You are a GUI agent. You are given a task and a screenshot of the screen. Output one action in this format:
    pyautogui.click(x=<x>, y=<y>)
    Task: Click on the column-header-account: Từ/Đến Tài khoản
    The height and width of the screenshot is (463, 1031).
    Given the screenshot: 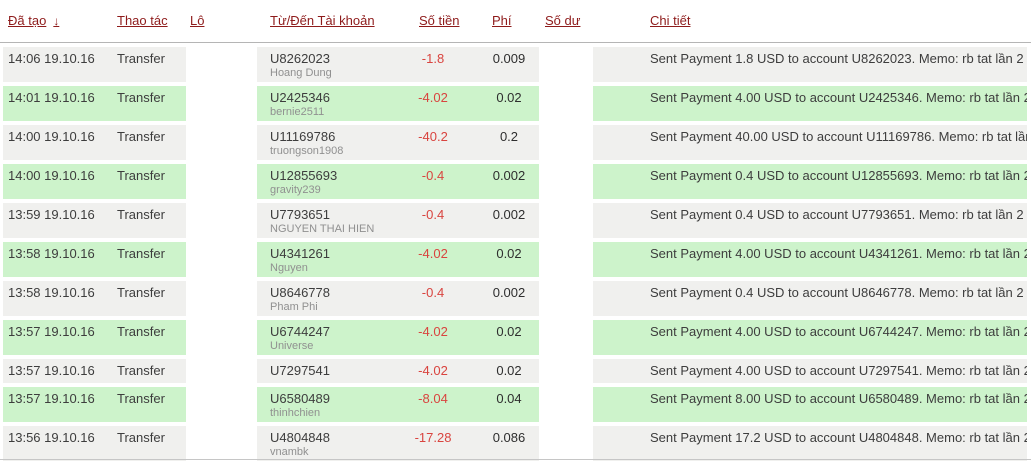 What is the action you would take?
    pyautogui.click(x=322, y=20)
    